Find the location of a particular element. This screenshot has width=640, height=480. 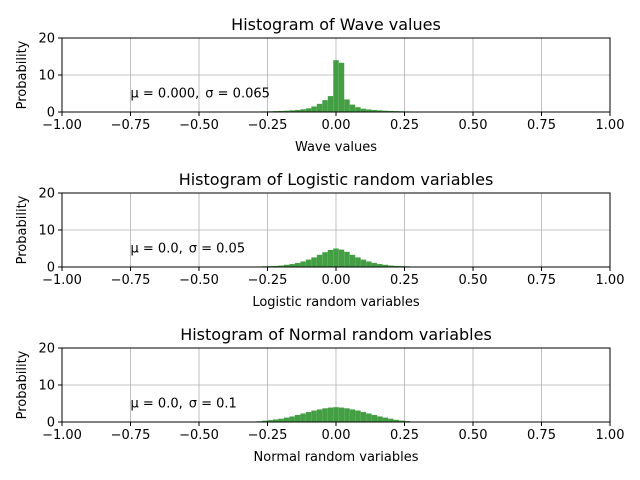

sigma-annotation: σ = 0.065 is located at coordinates (237, 94).